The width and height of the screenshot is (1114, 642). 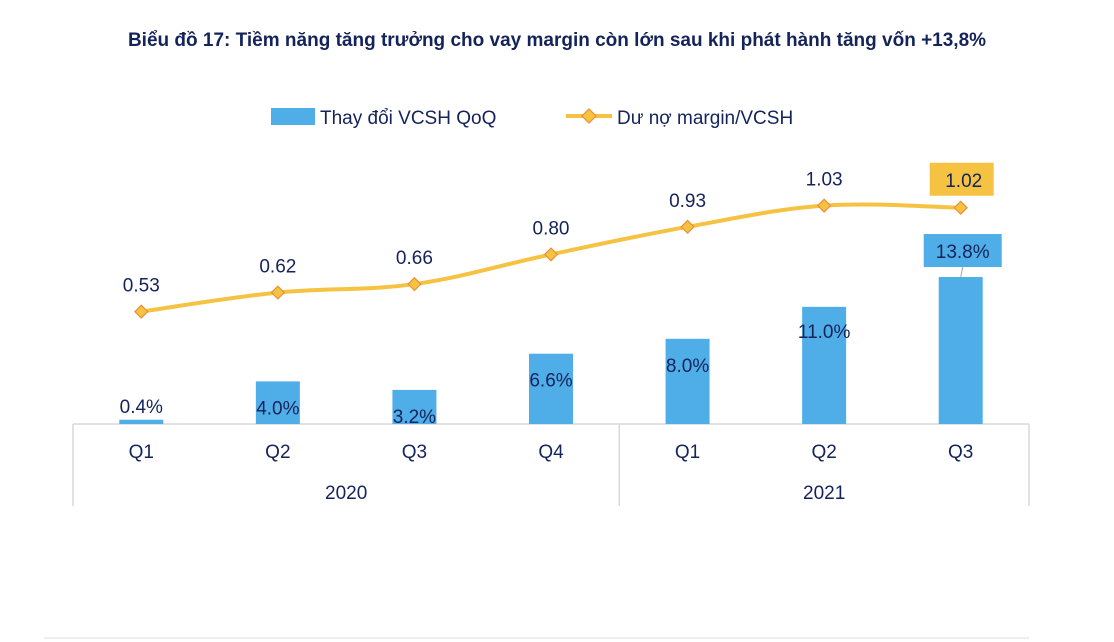 What do you see at coordinates (277, 267) in the screenshot?
I see `line-data-label: 0.62` at bounding box center [277, 267].